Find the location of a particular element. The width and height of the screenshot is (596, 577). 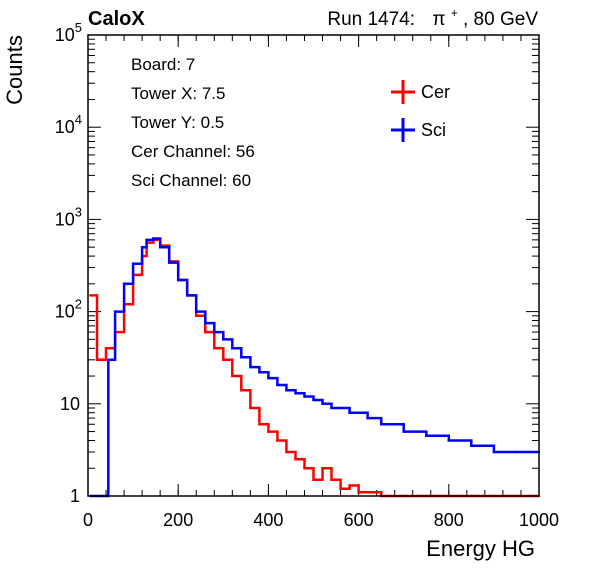

info-box is located at coordinates (241, 126).